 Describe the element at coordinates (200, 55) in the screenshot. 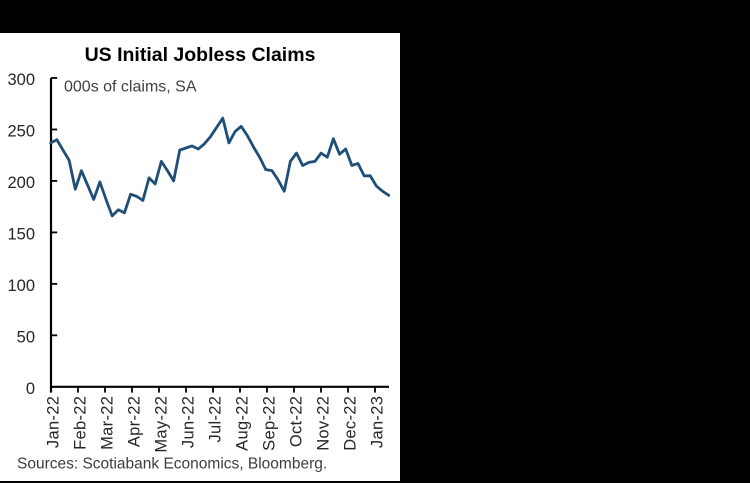

I see `chart-title: US Initial Jobless Claims` at that location.